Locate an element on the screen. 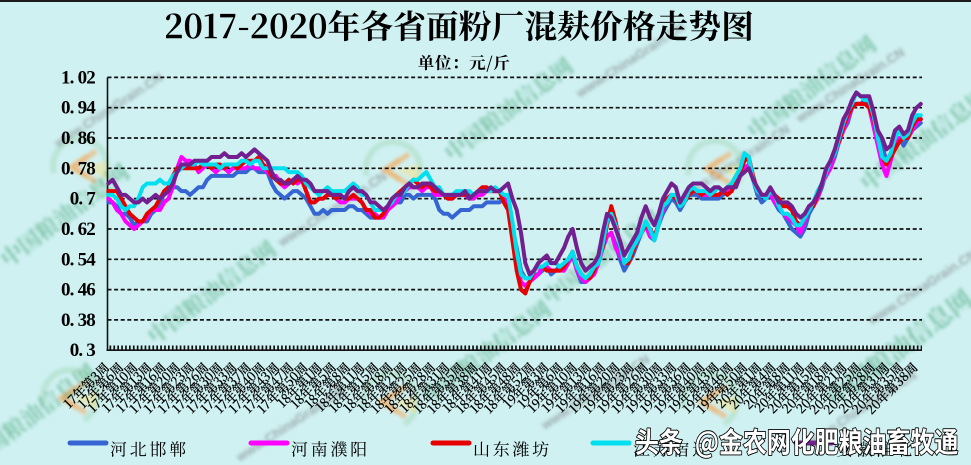 This screenshot has width=971, height=465. svg-text: 1. 02 is located at coordinates (78, 77).